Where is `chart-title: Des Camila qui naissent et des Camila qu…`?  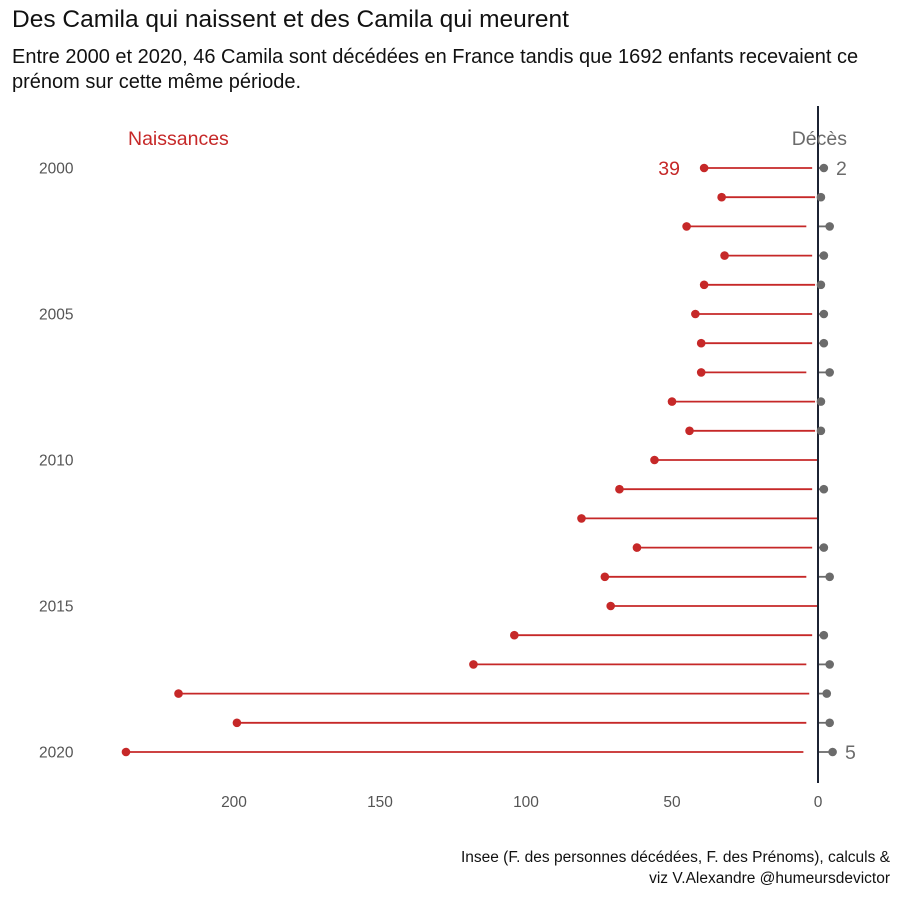 chart-title: Des Camila qui naissent et des Camila qu… is located at coordinates (290, 19).